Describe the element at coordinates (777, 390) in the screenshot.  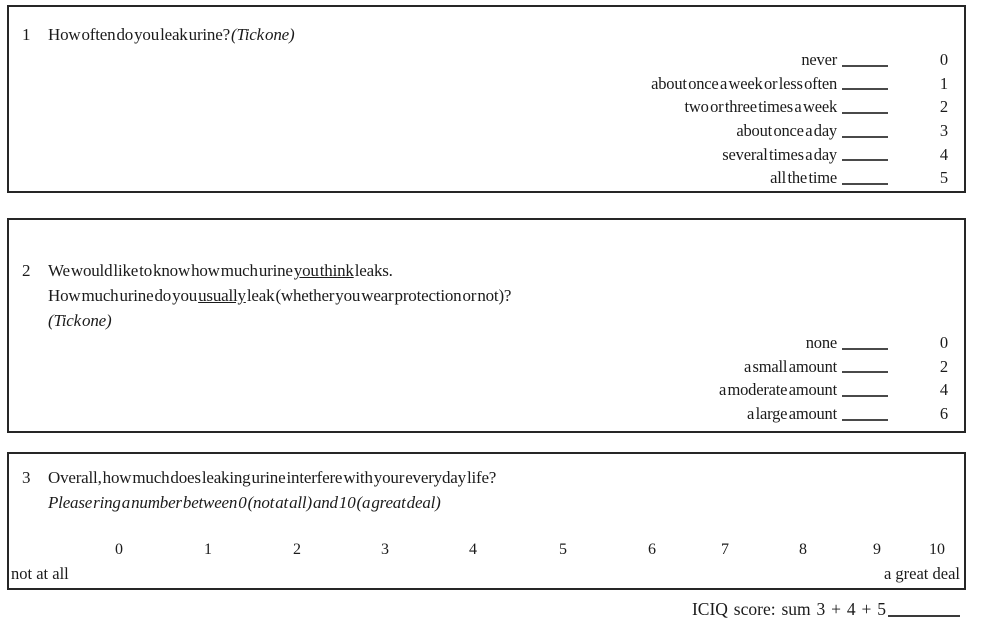
I see `option-label: a moderate amount` at that location.